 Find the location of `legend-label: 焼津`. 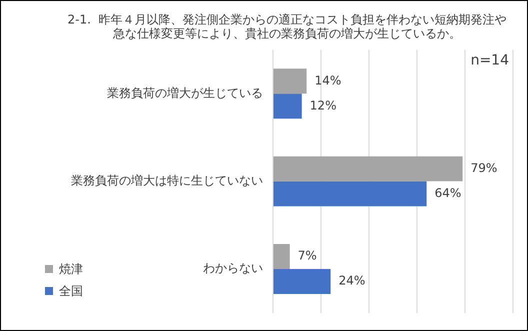

legend-label: 焼津 is located at coordinates (71, 269).